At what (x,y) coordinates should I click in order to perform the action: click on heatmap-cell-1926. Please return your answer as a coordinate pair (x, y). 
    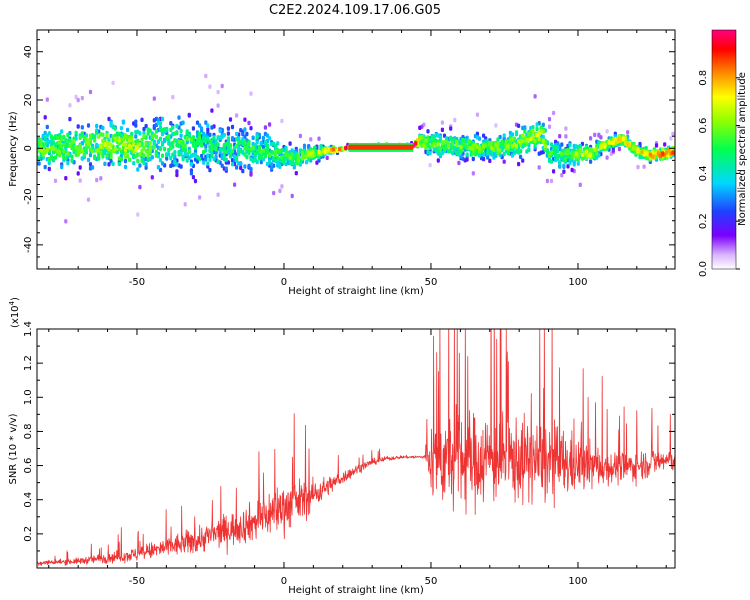
    Looking at the image, I should click on (80, 137).